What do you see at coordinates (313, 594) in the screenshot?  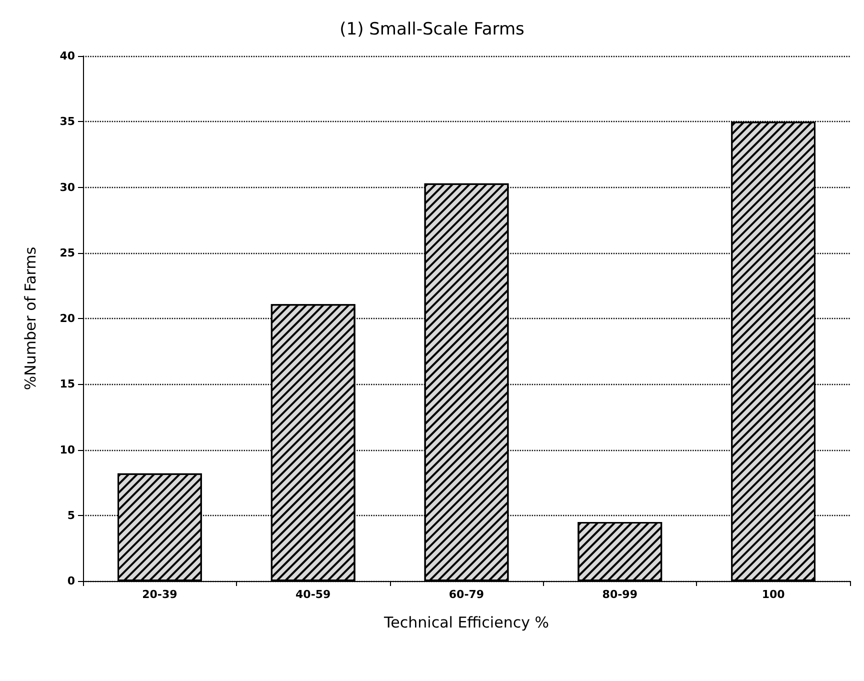 I see `x-tick-label: 40-59` at bounding box center [313, 594].